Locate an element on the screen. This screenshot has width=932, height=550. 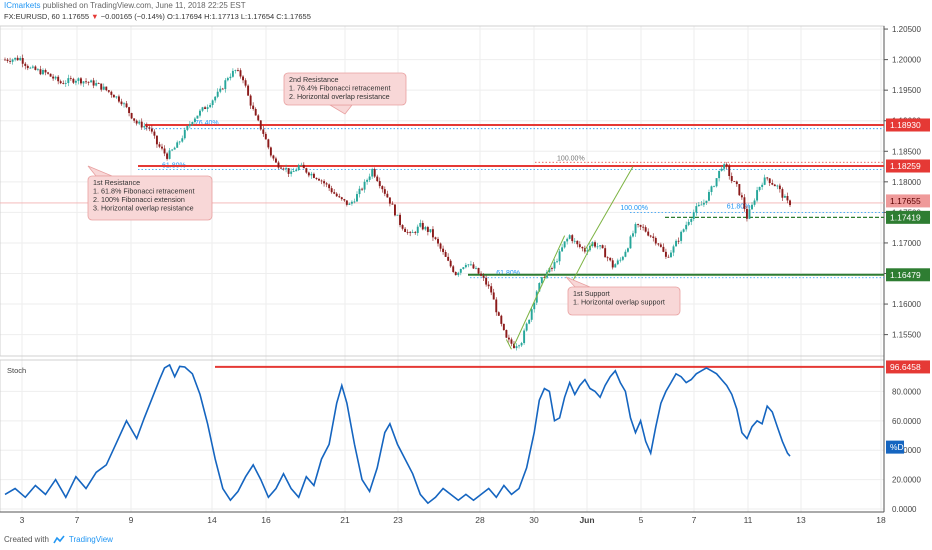
price-tick-label: 1.19500 is located at coordinates (906, 90).